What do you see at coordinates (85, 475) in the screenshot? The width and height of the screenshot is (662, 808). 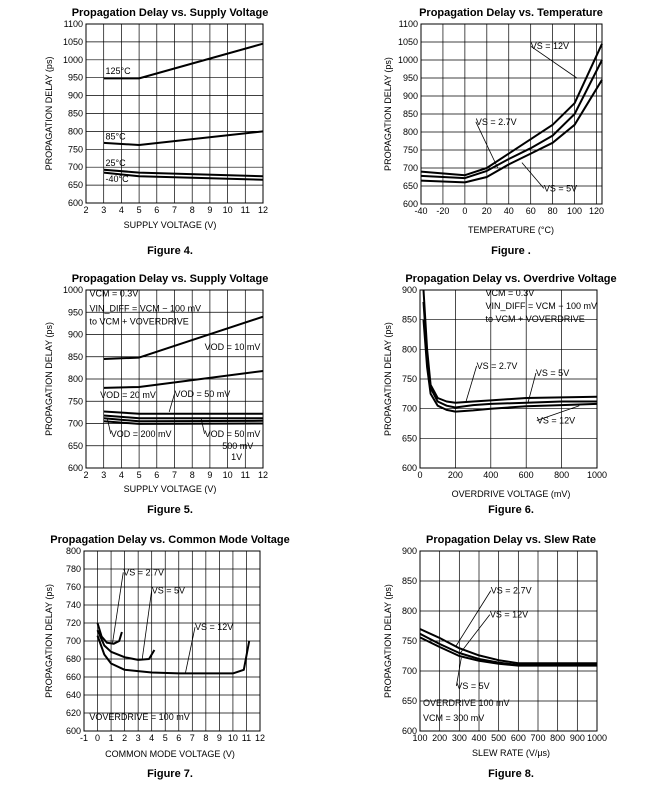 I see `x-tick-label: 2` at bounding box center [85, 475].